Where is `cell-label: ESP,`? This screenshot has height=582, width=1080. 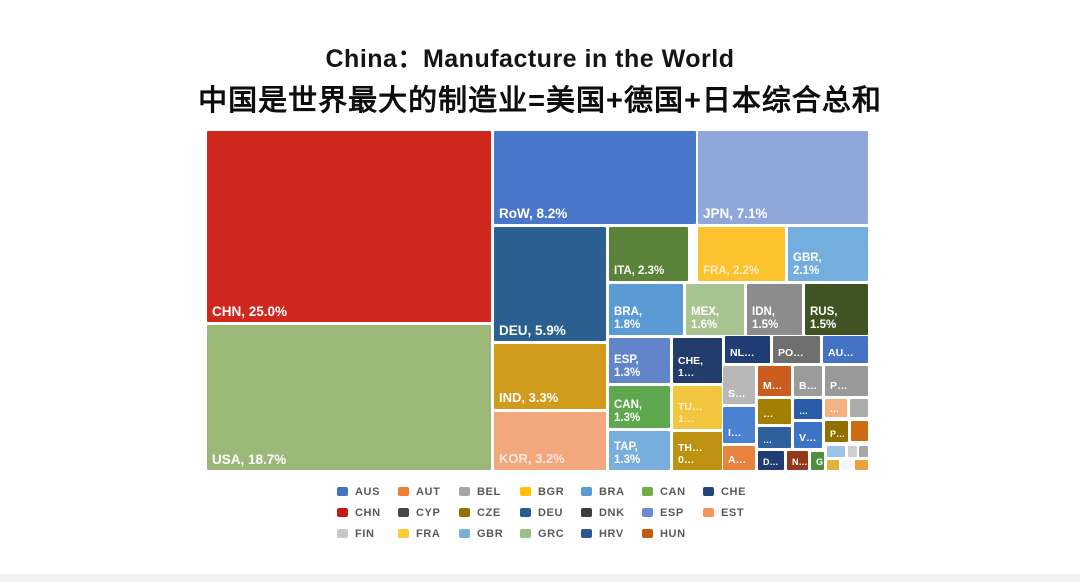
cell-label: ESP, is located at coordinates (626, 360).